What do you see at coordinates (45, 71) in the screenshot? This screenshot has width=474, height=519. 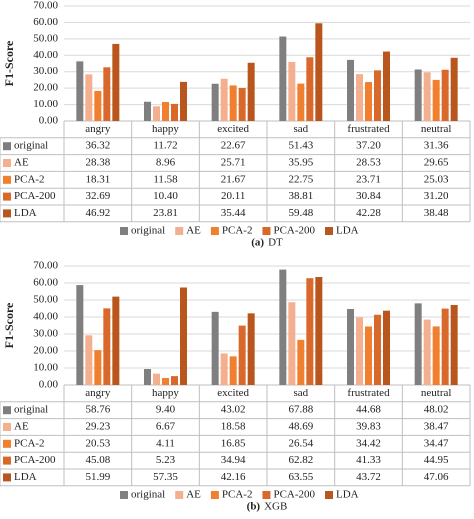 I see `y-tick-label: 30.00` at bounding box center [45, 71].